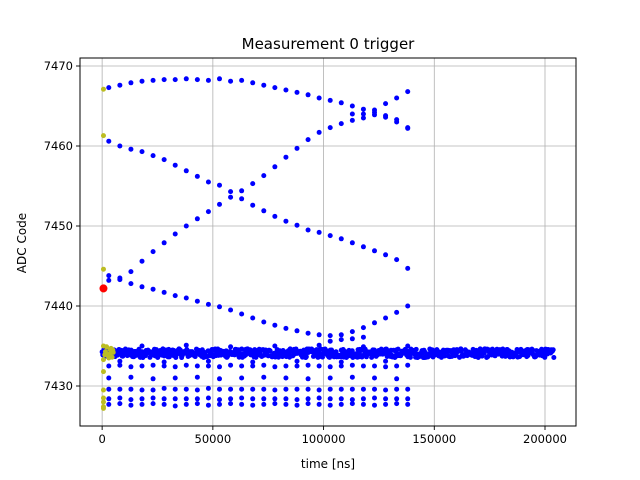 Image resolution: width=640 pixels, height=480 pixels. What do you see at coordinates (58, 386) in the screenshot?
I see `y-tick-label: 7430` at bounding box center [58, 386].